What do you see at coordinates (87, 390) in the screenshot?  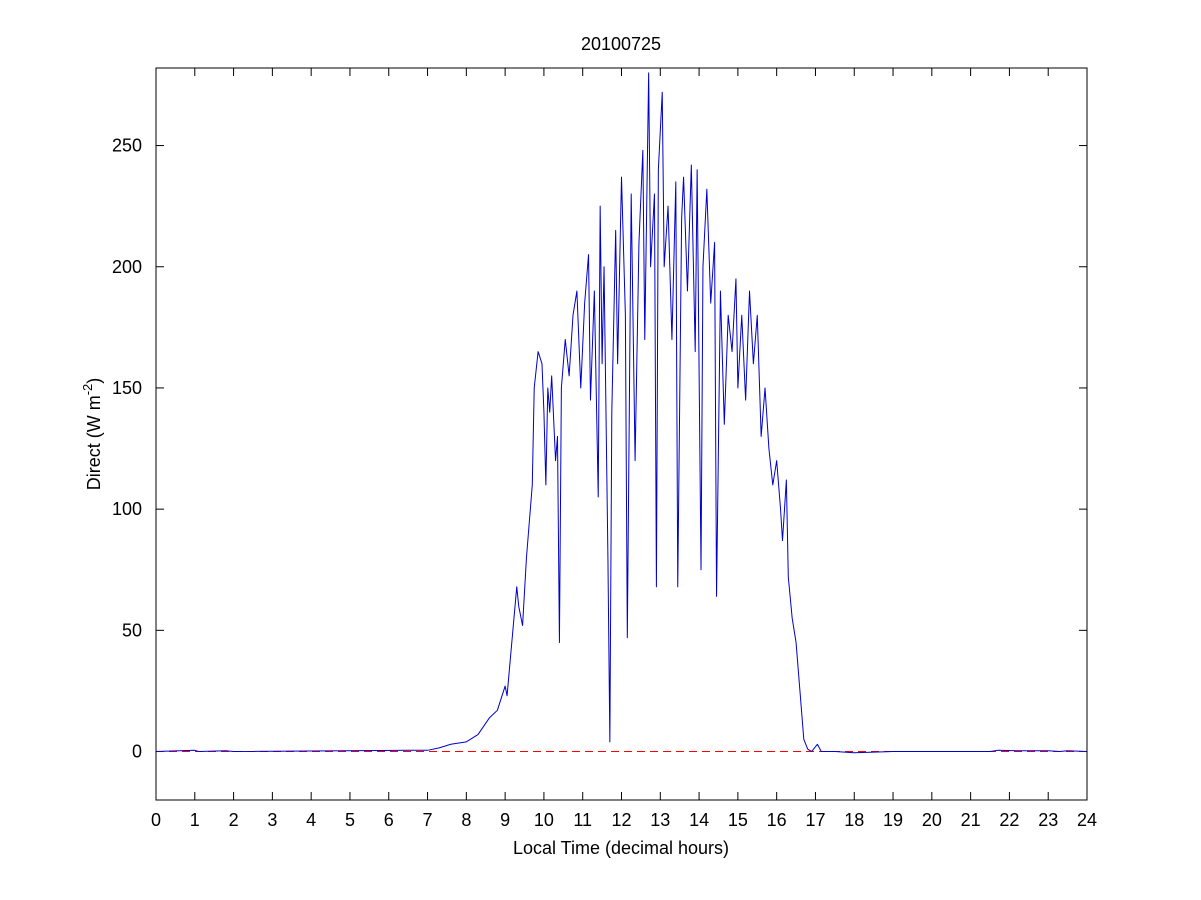 I see `y-label-sup: -2` at bounding box center [87, 390].